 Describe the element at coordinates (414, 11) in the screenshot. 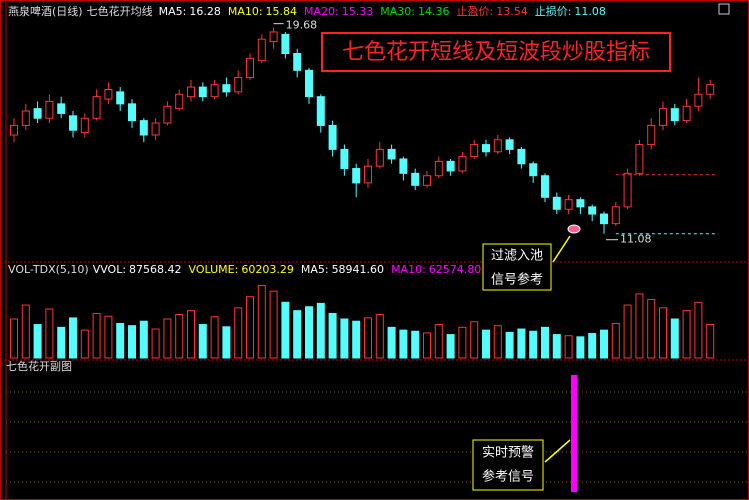

I see `legend-entry: MA30: 14.36` at that location.